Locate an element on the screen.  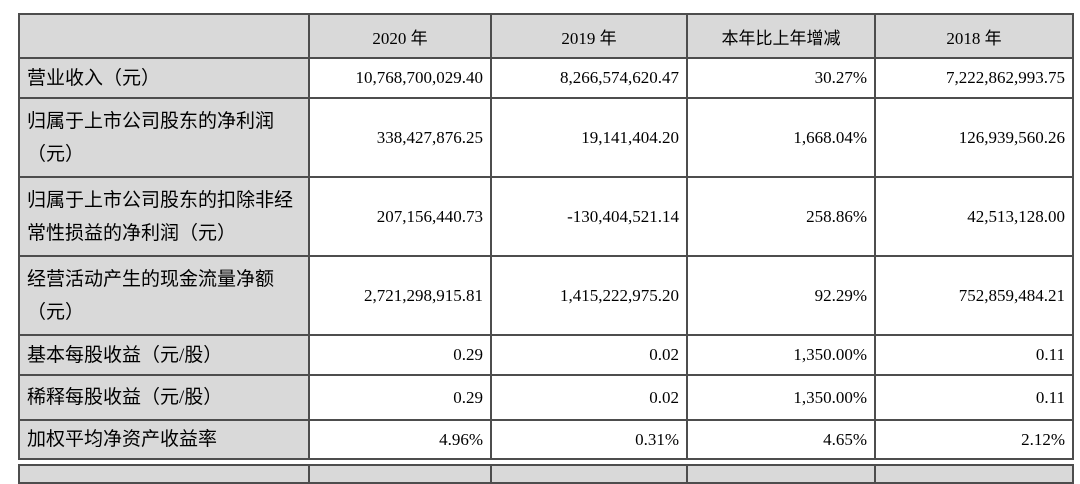
table-row: 稀释每股收益（元/股） 0.29 0.02 1,350.00% 0.11 is located at coordinates (546, 397).